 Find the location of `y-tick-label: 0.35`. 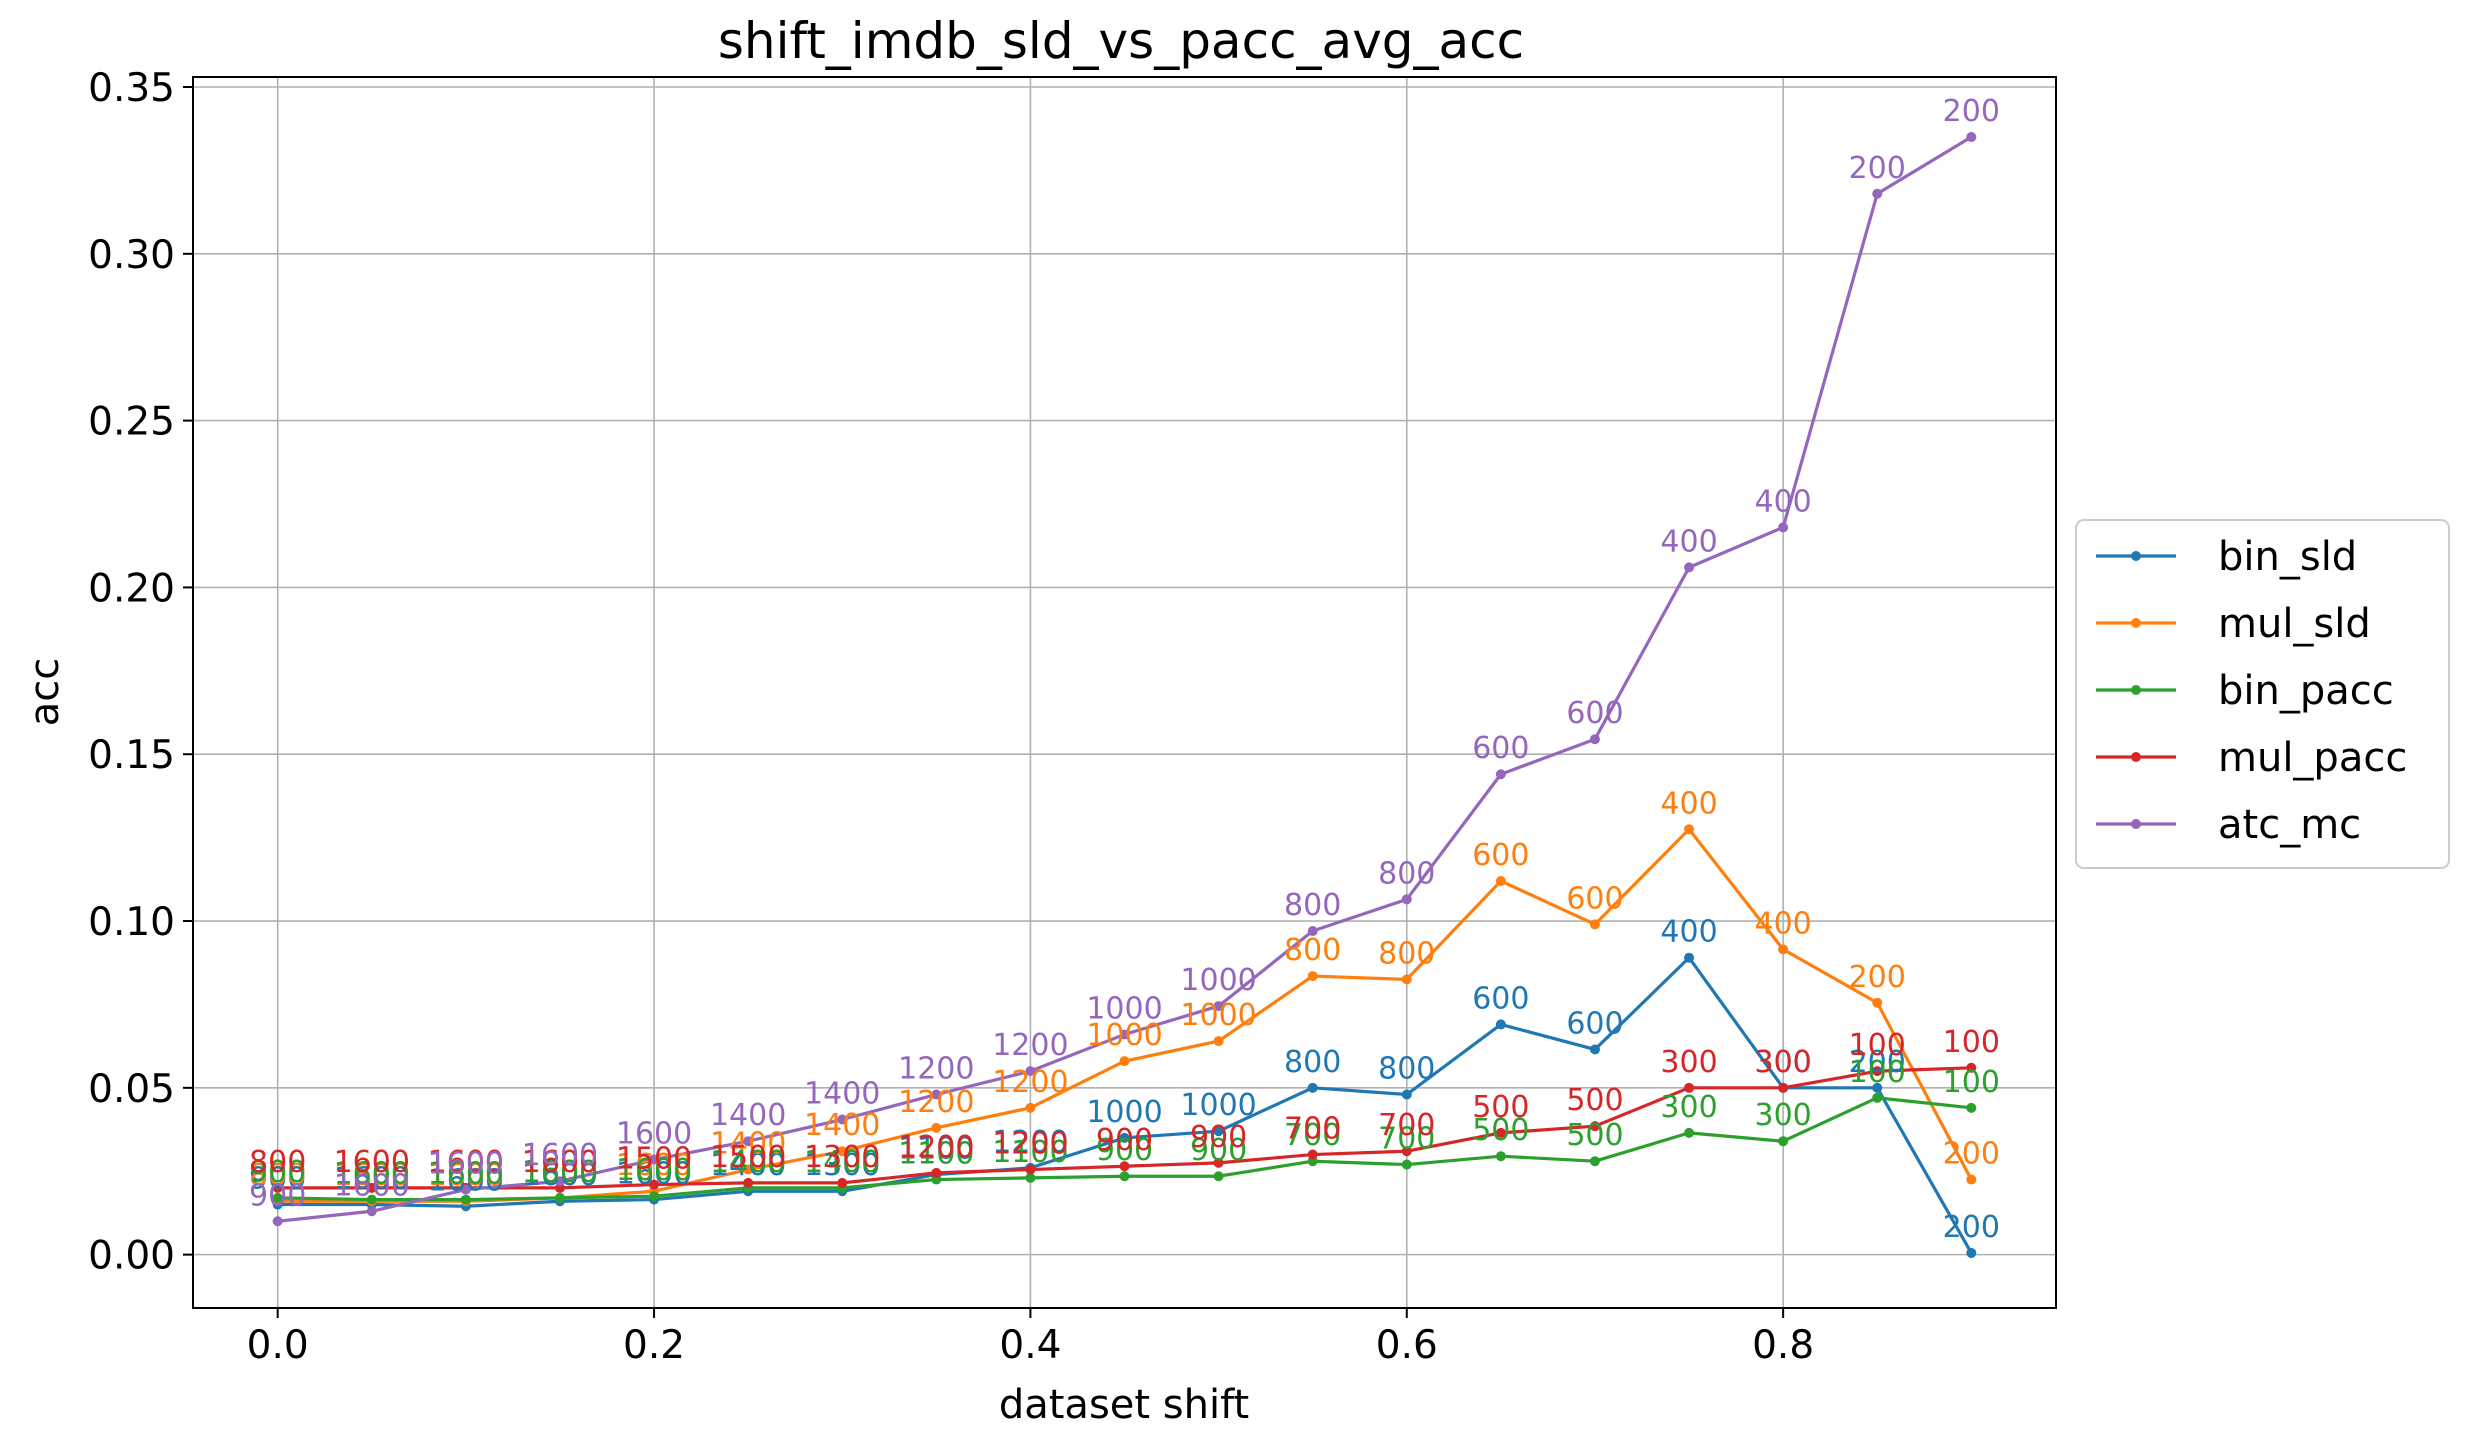

y-tick-label: 0.35 is located at coordinates (131, 88).